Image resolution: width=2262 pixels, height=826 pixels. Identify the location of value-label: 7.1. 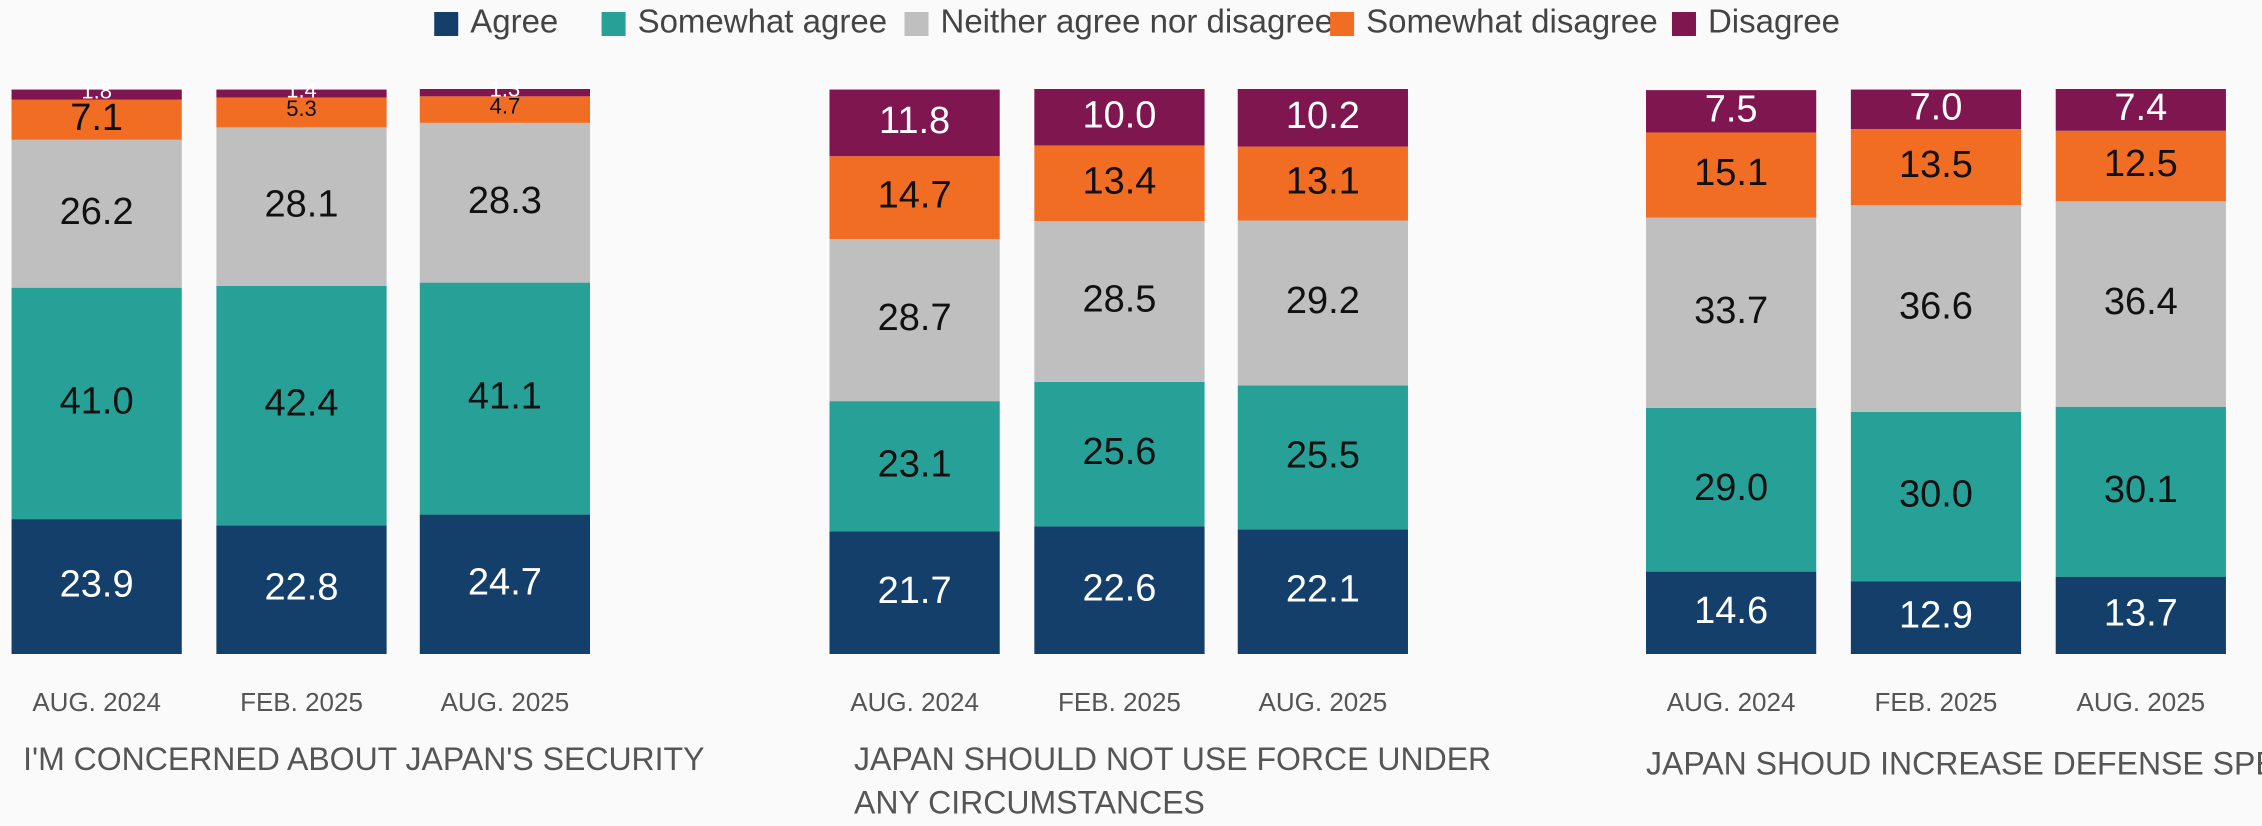
(96, 118).